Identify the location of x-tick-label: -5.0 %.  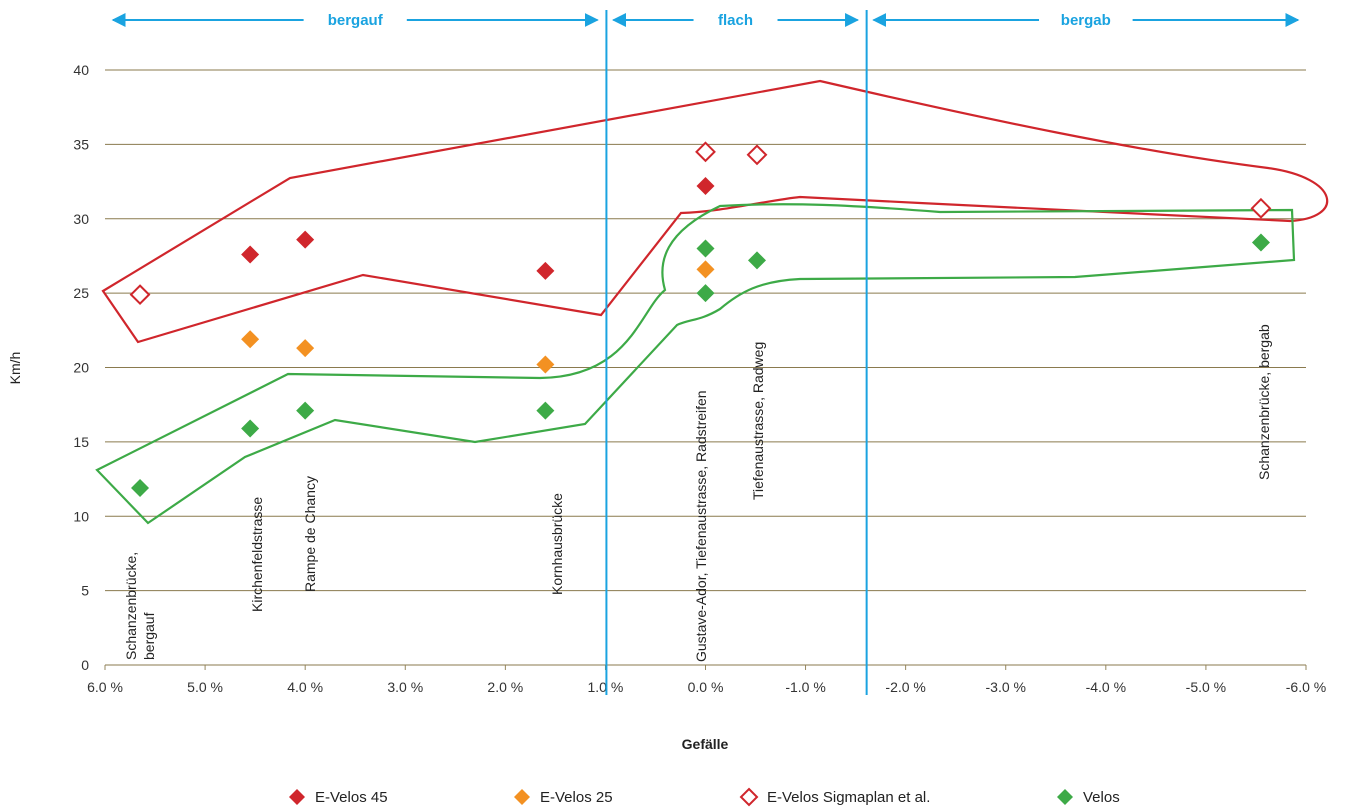
(1206, 687).